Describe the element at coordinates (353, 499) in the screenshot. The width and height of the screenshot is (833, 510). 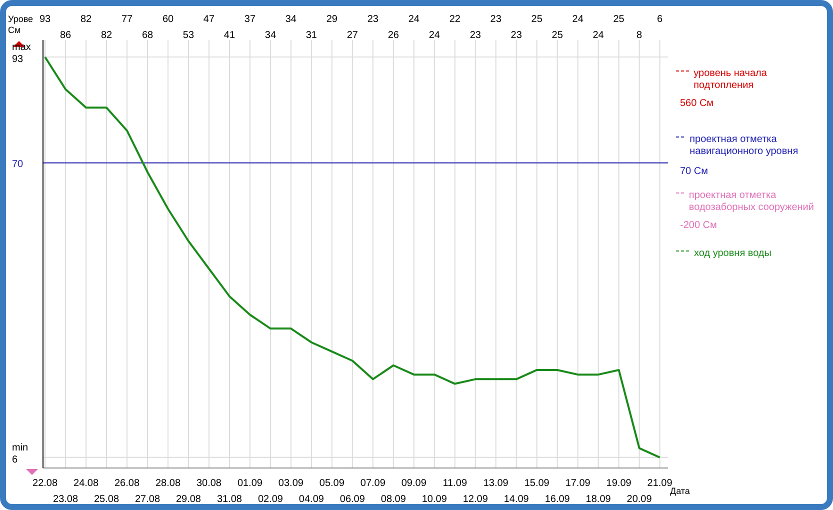
I see `x-tick-label: 06.09` at that location.